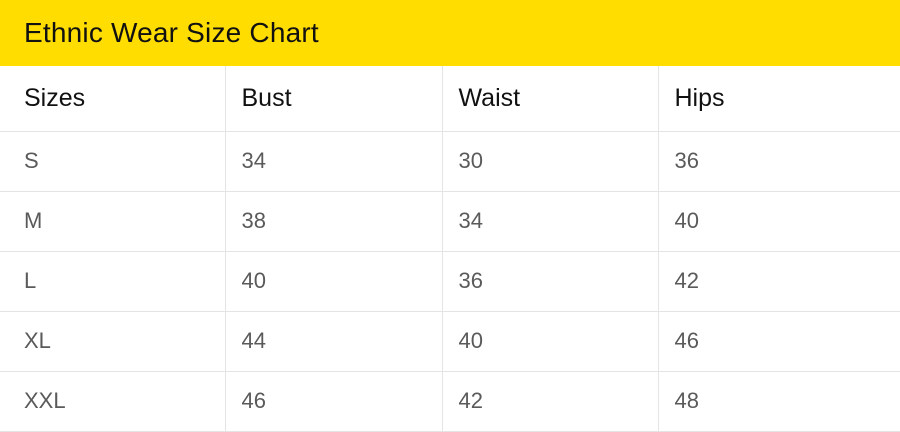 The height and width of the screenshot is (432, 900). I want to click on size-cell: M, so click(113, 221).